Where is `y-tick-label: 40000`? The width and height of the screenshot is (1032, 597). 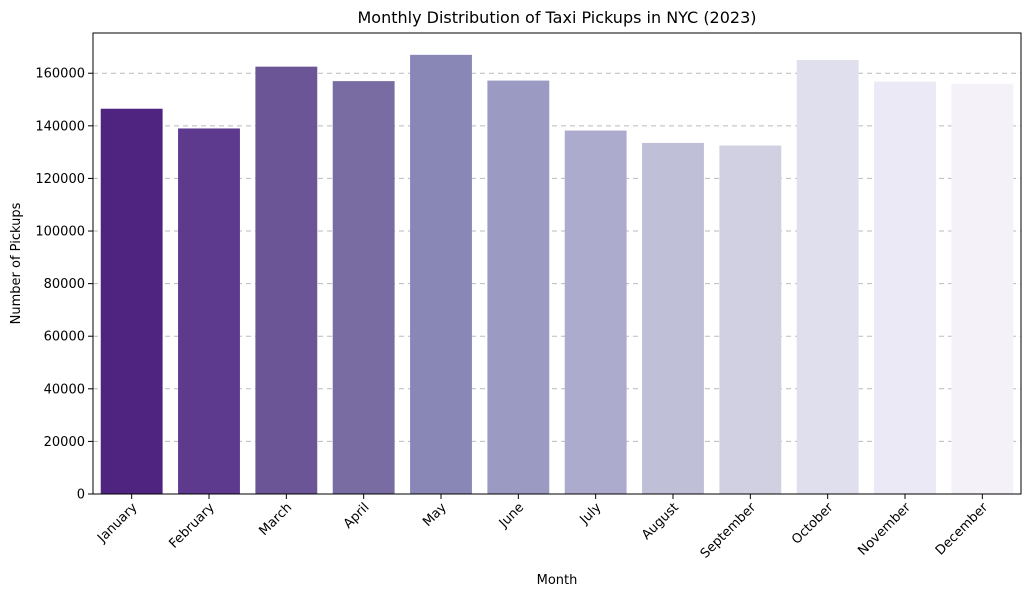 y-tick-label: 40000 is located at coordinates (64, 389).